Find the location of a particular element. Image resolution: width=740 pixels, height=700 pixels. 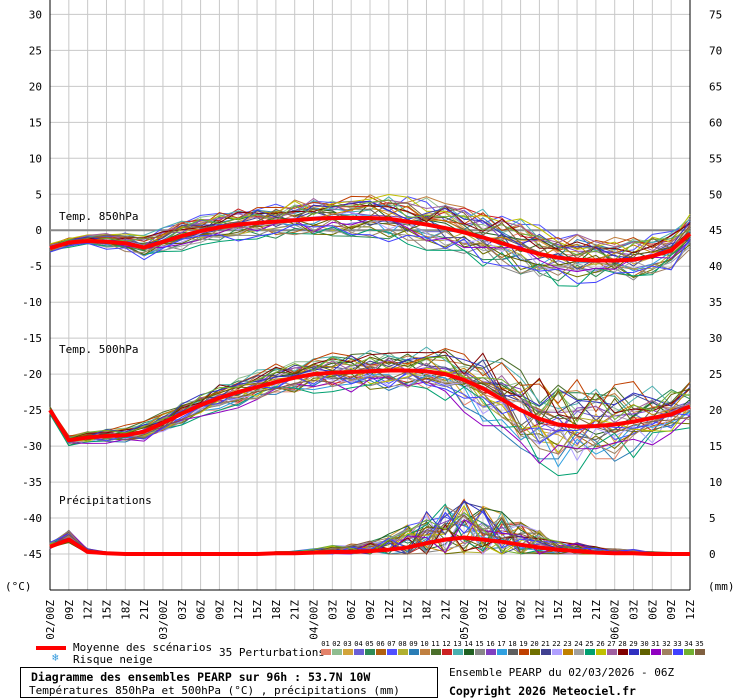

perturbation-code: 02 is located at coordinates (336, 647).